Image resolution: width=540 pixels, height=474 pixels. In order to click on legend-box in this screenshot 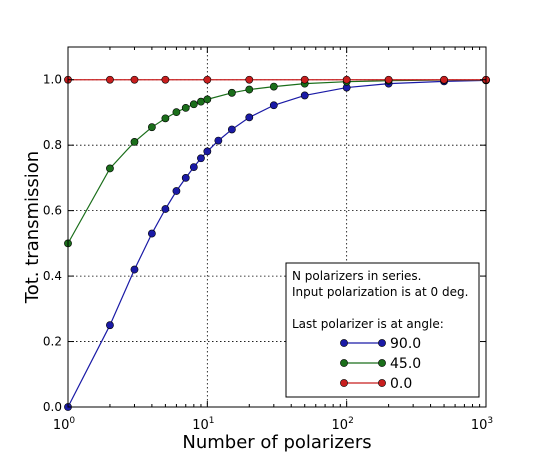, I will do `click(382, 330)`.